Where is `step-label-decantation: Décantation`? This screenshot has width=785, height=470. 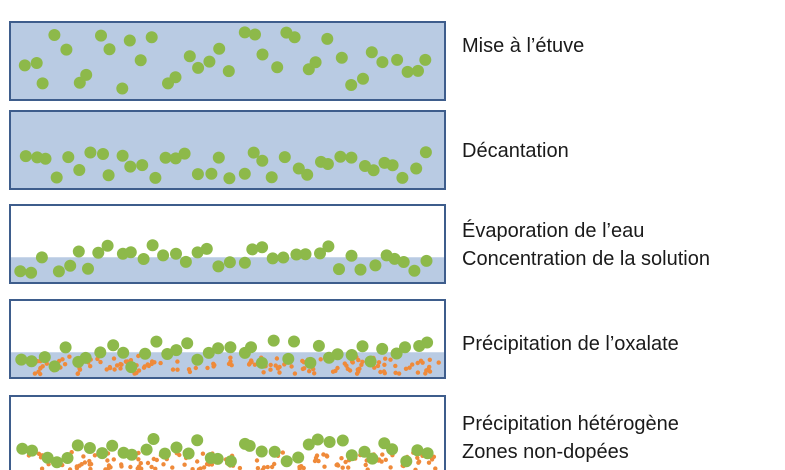 step-label-decantation: Décantation is located at coordinates (622, 151).